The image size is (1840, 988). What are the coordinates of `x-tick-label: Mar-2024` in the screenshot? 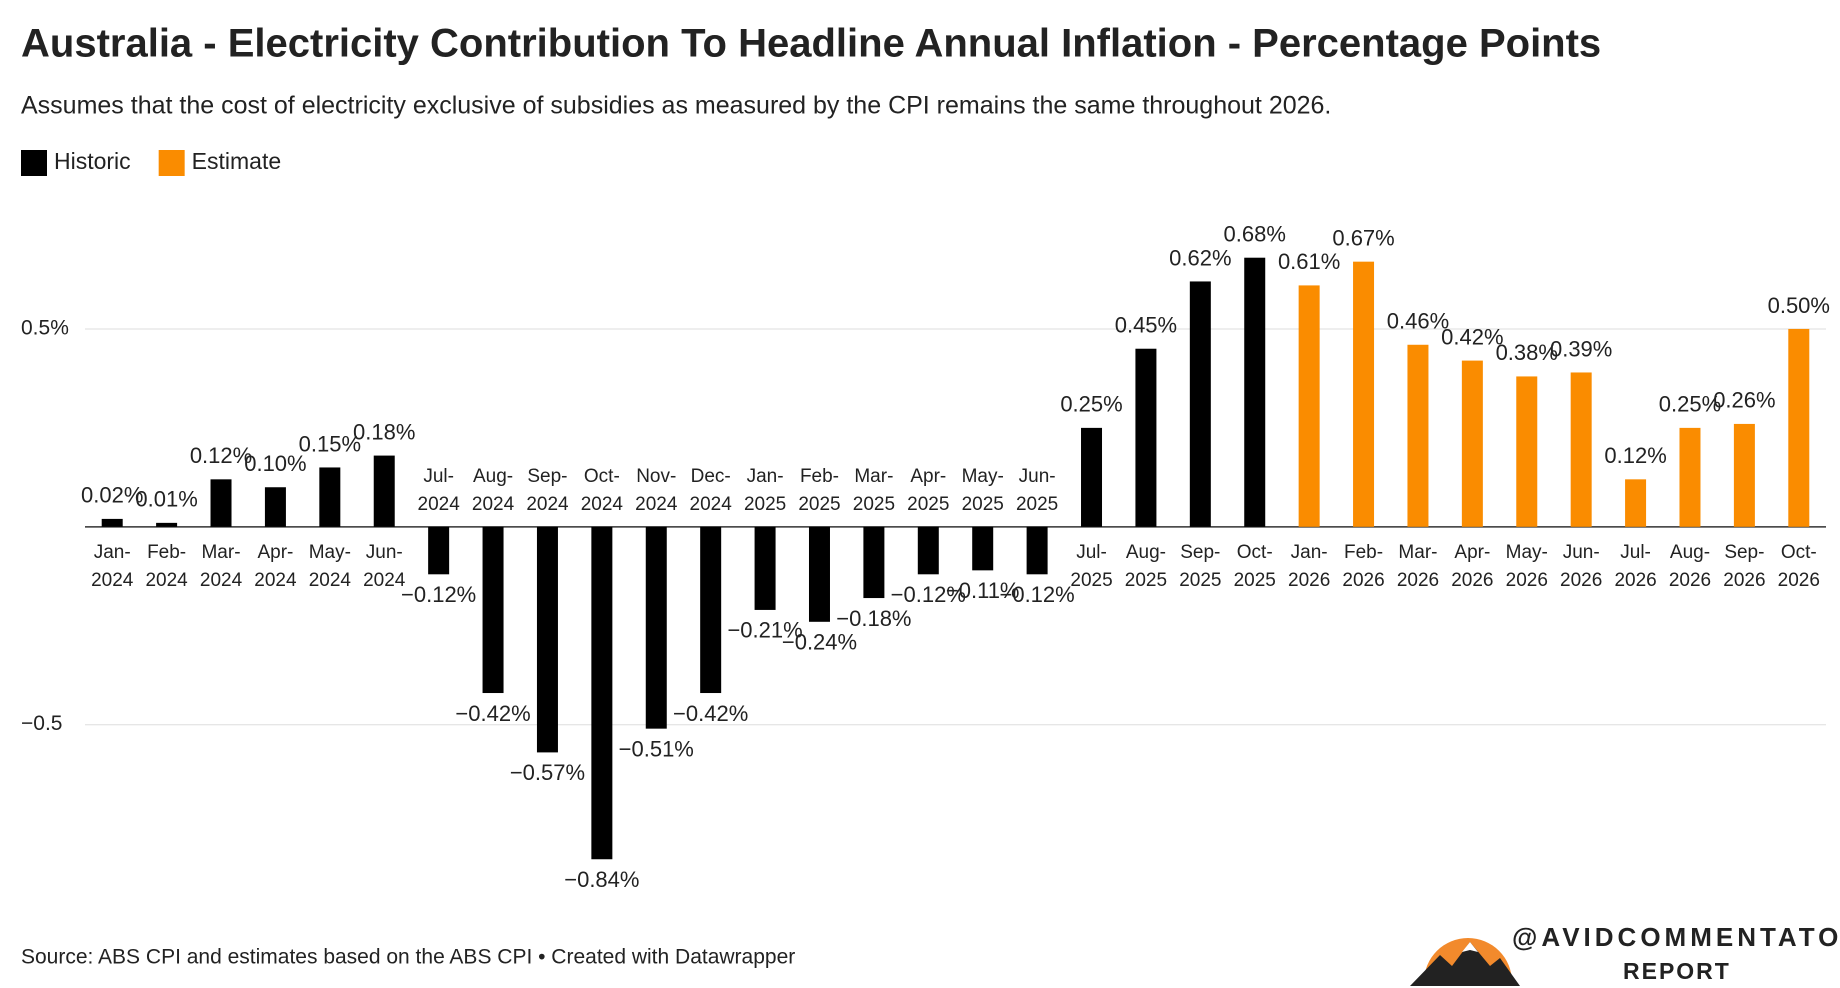 It's located at (221, 566).